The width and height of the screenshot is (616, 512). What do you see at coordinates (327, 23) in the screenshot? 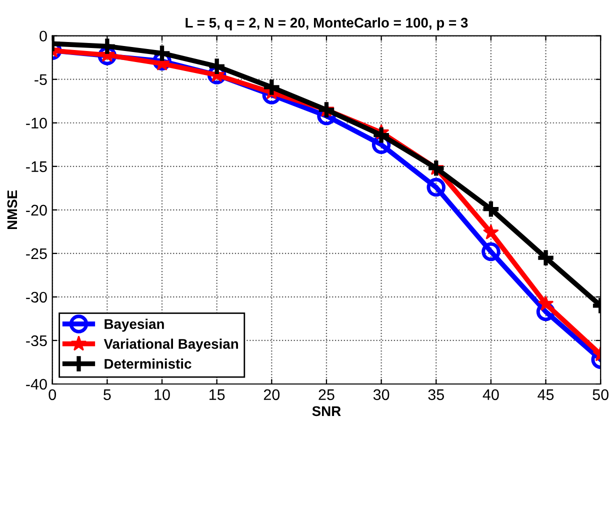
I see `chart-title: L = 5, q = 2, N = 20, MonteCarlo = 100, p = 3` at bounding box center [327, 23].